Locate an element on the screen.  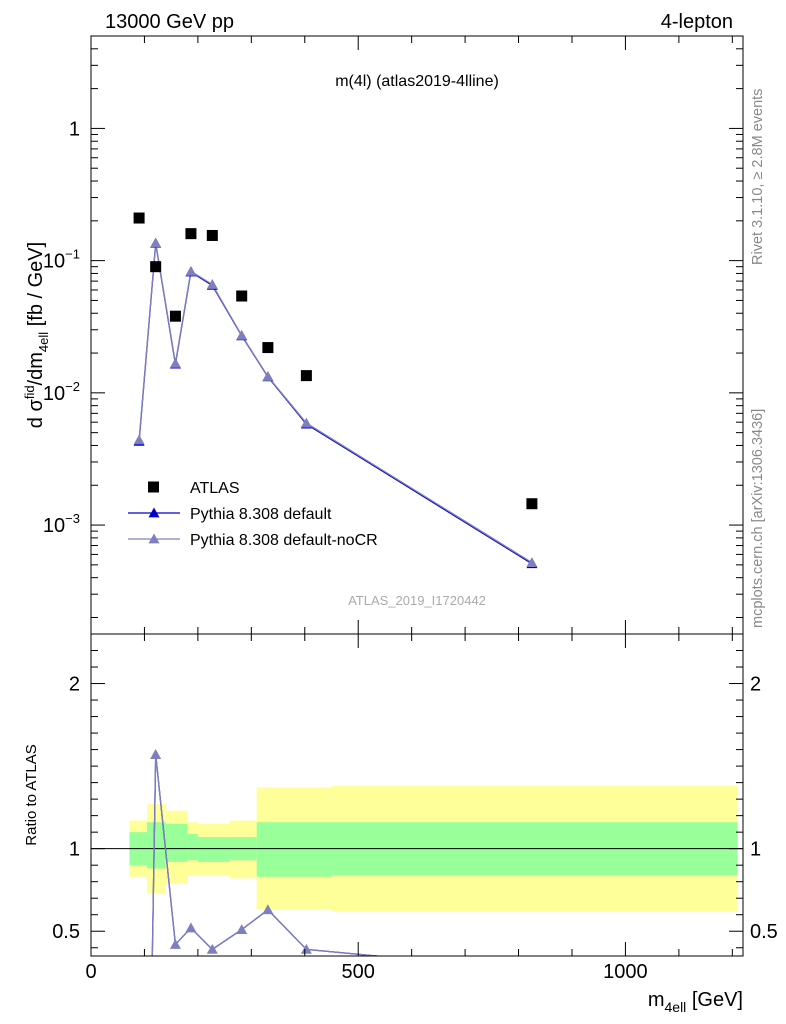
rivet-label: Rivet 3.1.10, ≥ 2.8M events is located at coordinates (758, 177).